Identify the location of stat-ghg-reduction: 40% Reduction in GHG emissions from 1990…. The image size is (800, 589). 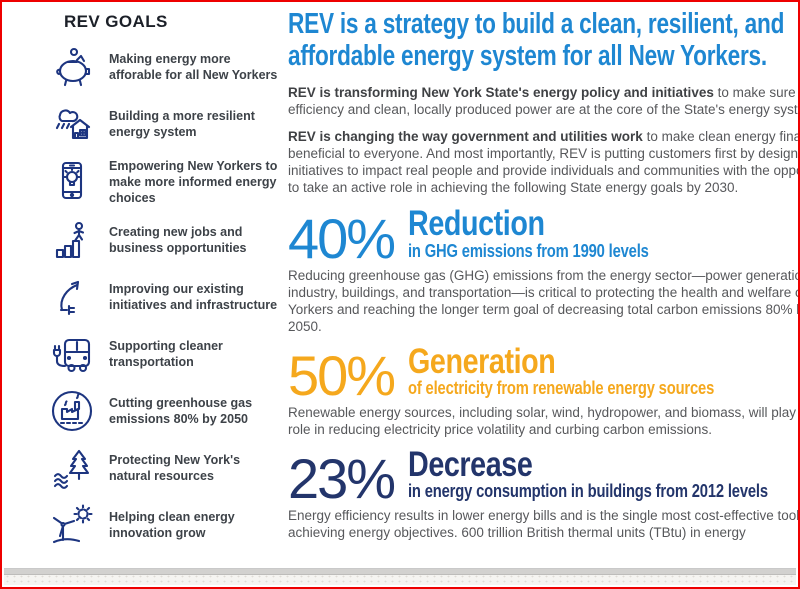
(543, 237).